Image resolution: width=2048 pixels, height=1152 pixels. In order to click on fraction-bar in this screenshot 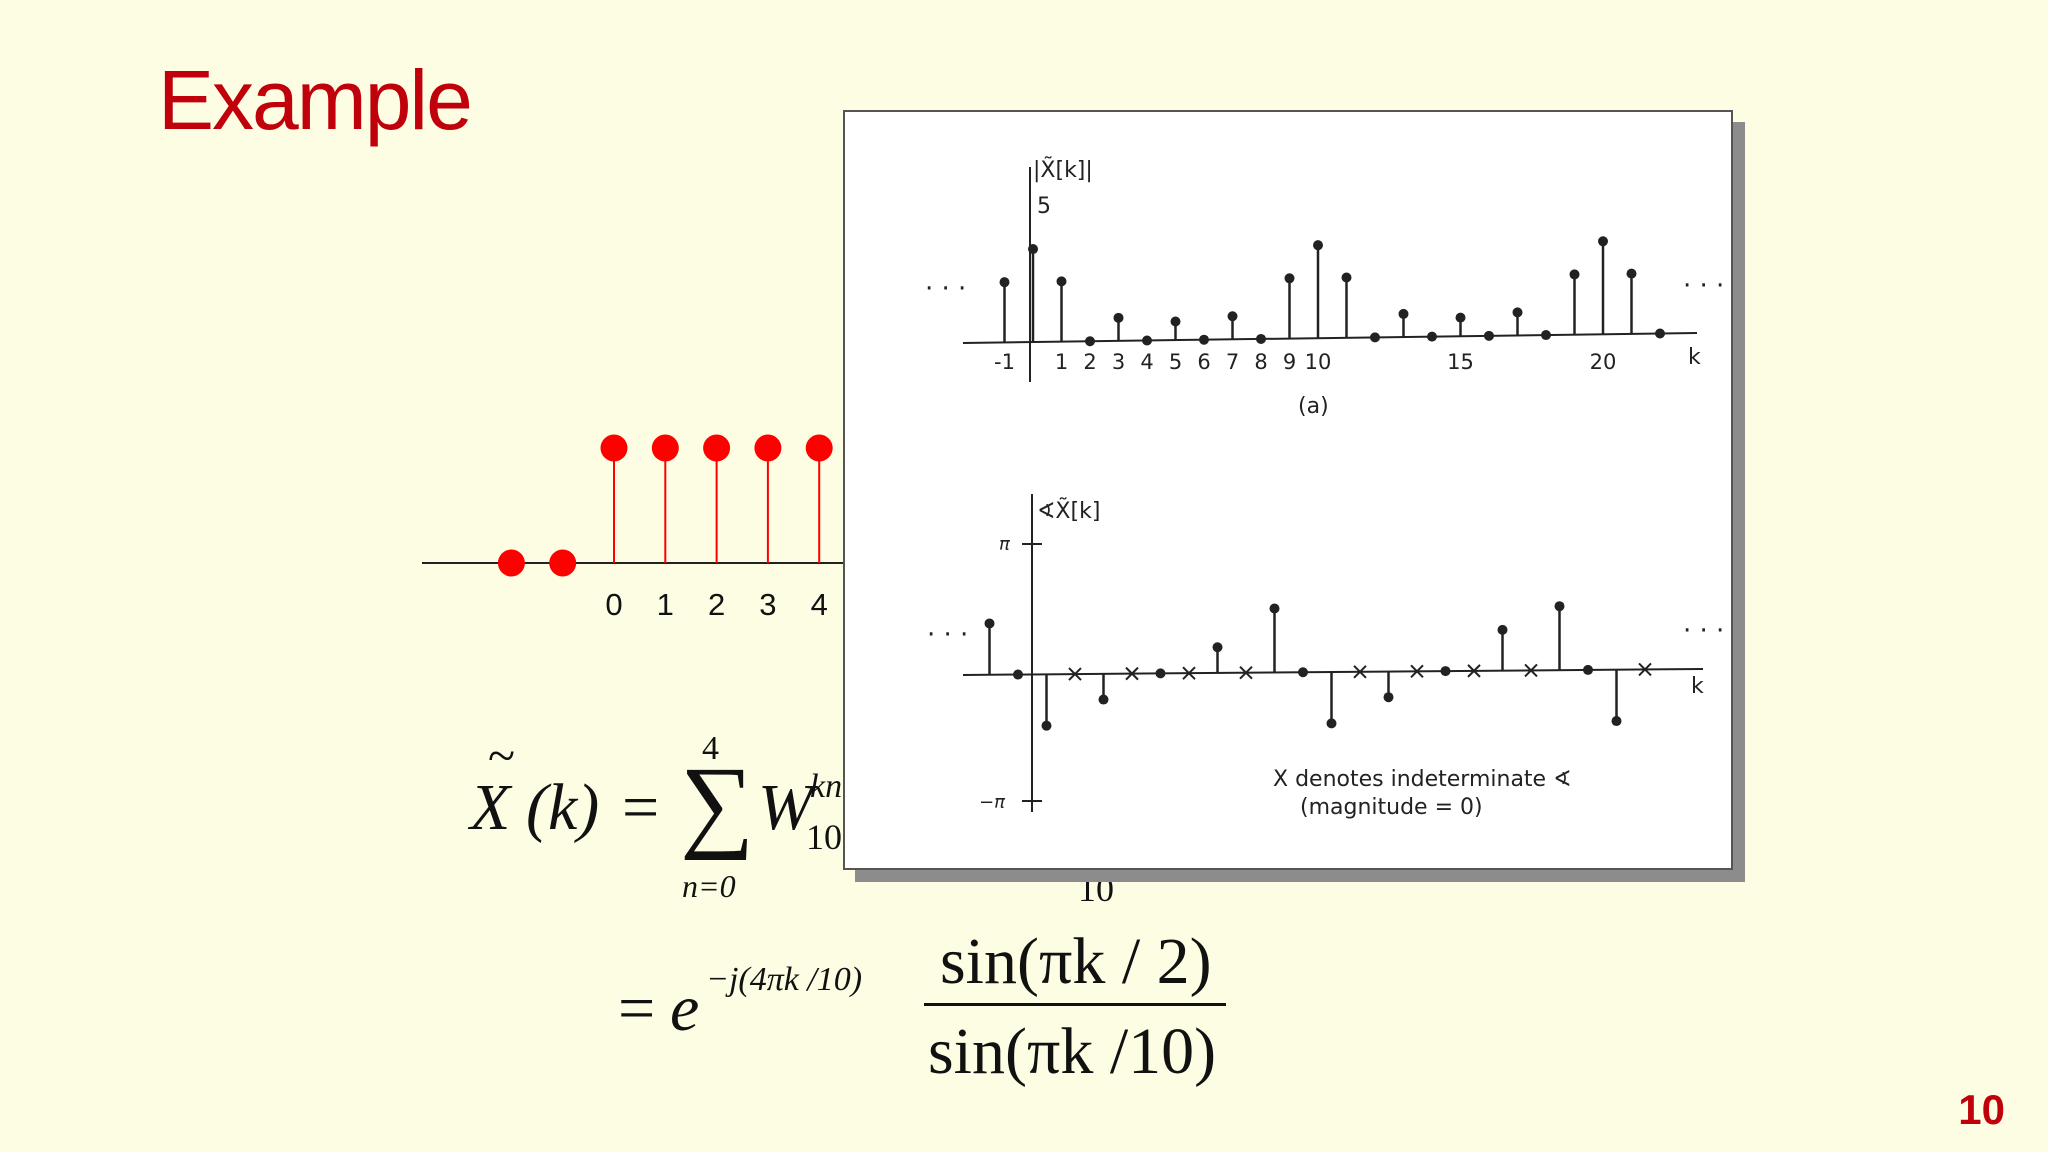, I will do `click(1075, 1004)`.